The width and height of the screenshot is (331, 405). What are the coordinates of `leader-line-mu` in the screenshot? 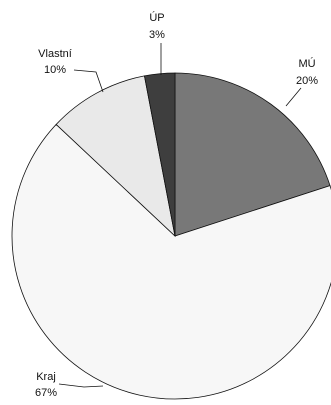 It's located at (293, 97).